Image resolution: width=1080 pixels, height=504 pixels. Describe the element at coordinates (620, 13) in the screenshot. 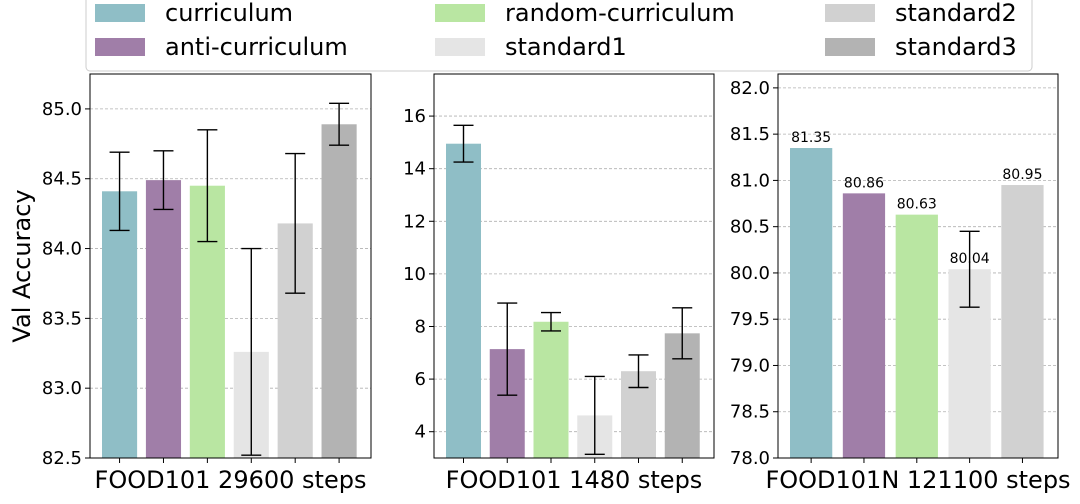

I see `legend-label-random-curriculum: random-curriculum` at that location.